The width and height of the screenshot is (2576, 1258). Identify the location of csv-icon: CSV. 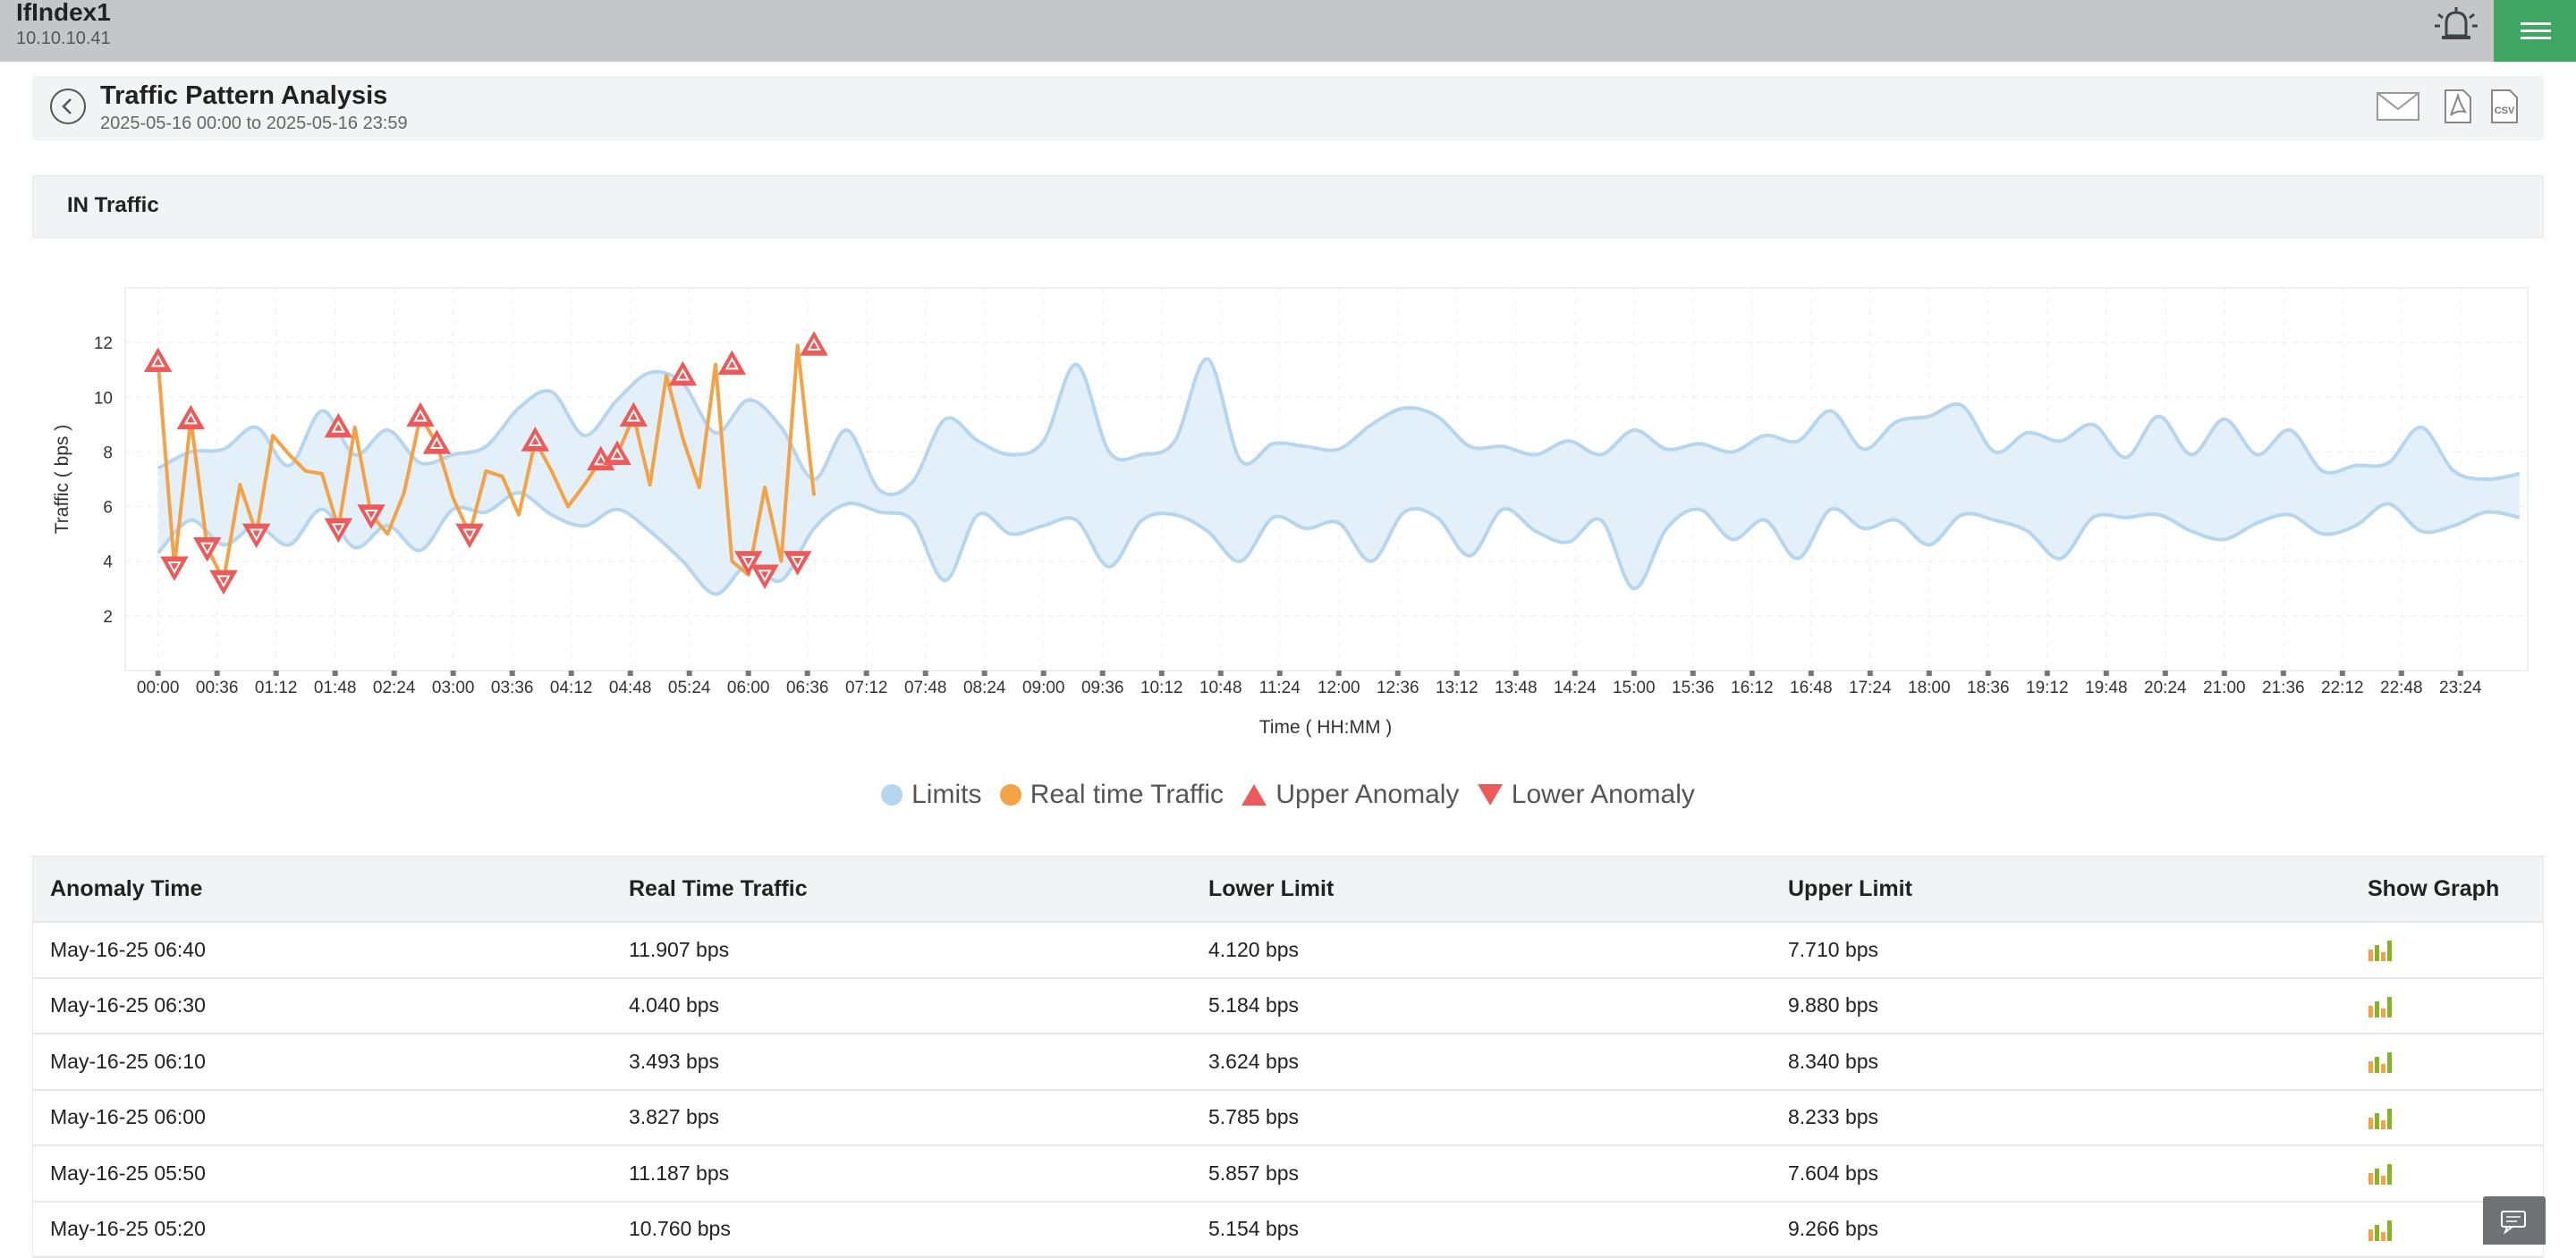
(2504, 106).